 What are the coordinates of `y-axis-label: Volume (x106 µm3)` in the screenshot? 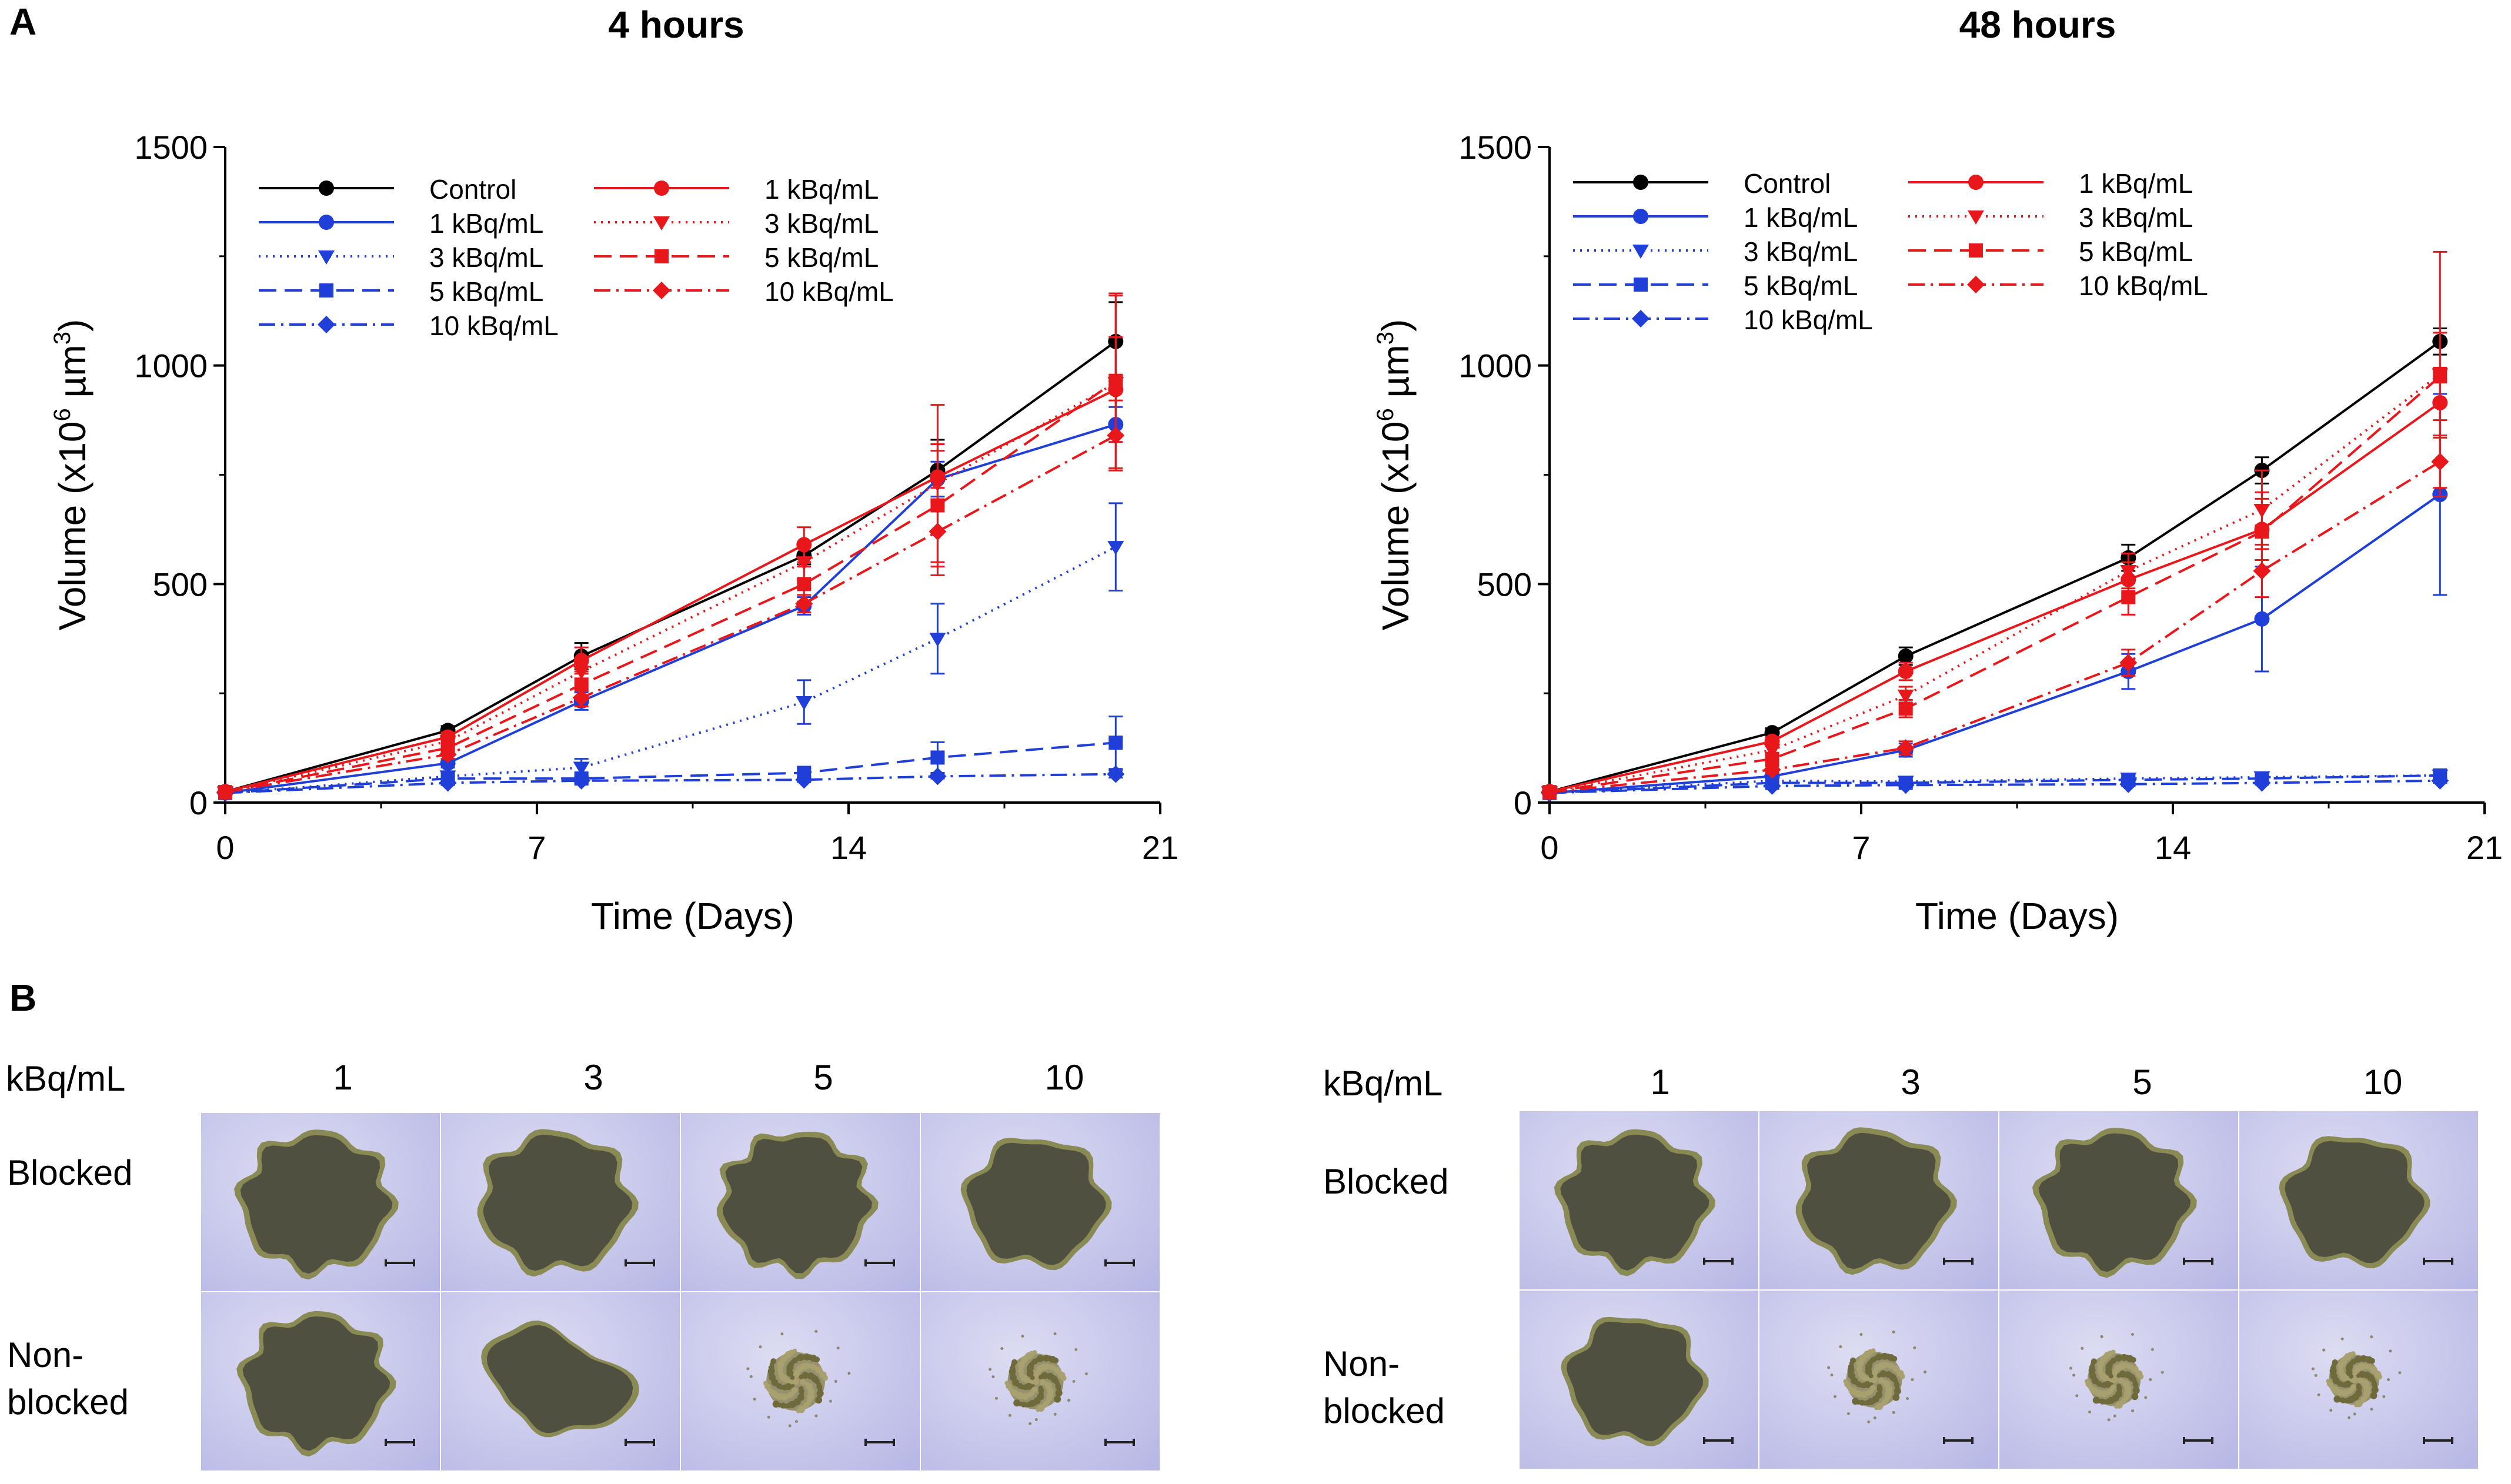 It's located at (1395, 475).